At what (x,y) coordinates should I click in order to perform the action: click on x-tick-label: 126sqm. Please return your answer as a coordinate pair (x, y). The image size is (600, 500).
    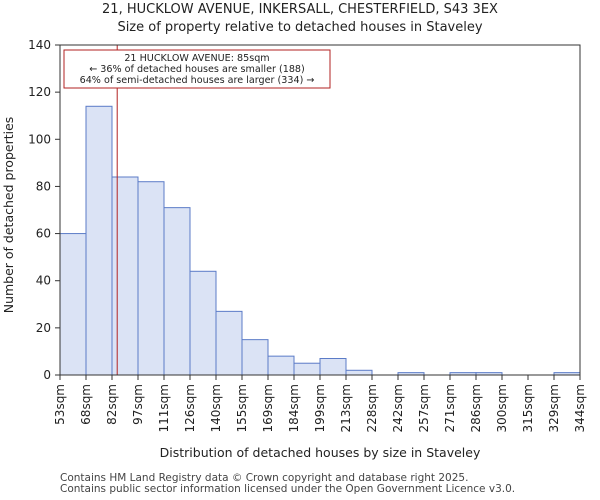
    Looking at the image, I should click on (190, 408).